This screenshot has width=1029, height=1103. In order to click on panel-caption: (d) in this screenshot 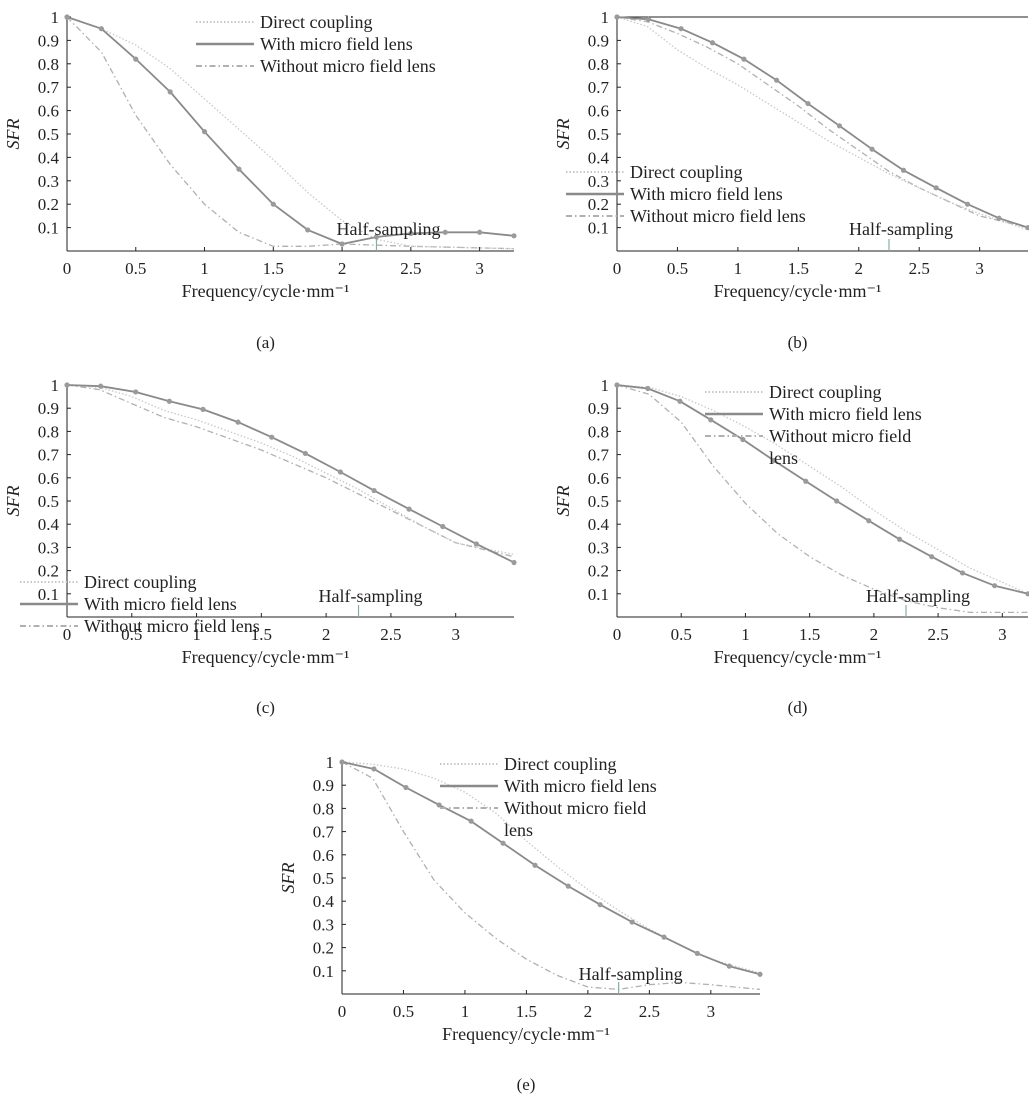, I will do `click(798, 707)`.